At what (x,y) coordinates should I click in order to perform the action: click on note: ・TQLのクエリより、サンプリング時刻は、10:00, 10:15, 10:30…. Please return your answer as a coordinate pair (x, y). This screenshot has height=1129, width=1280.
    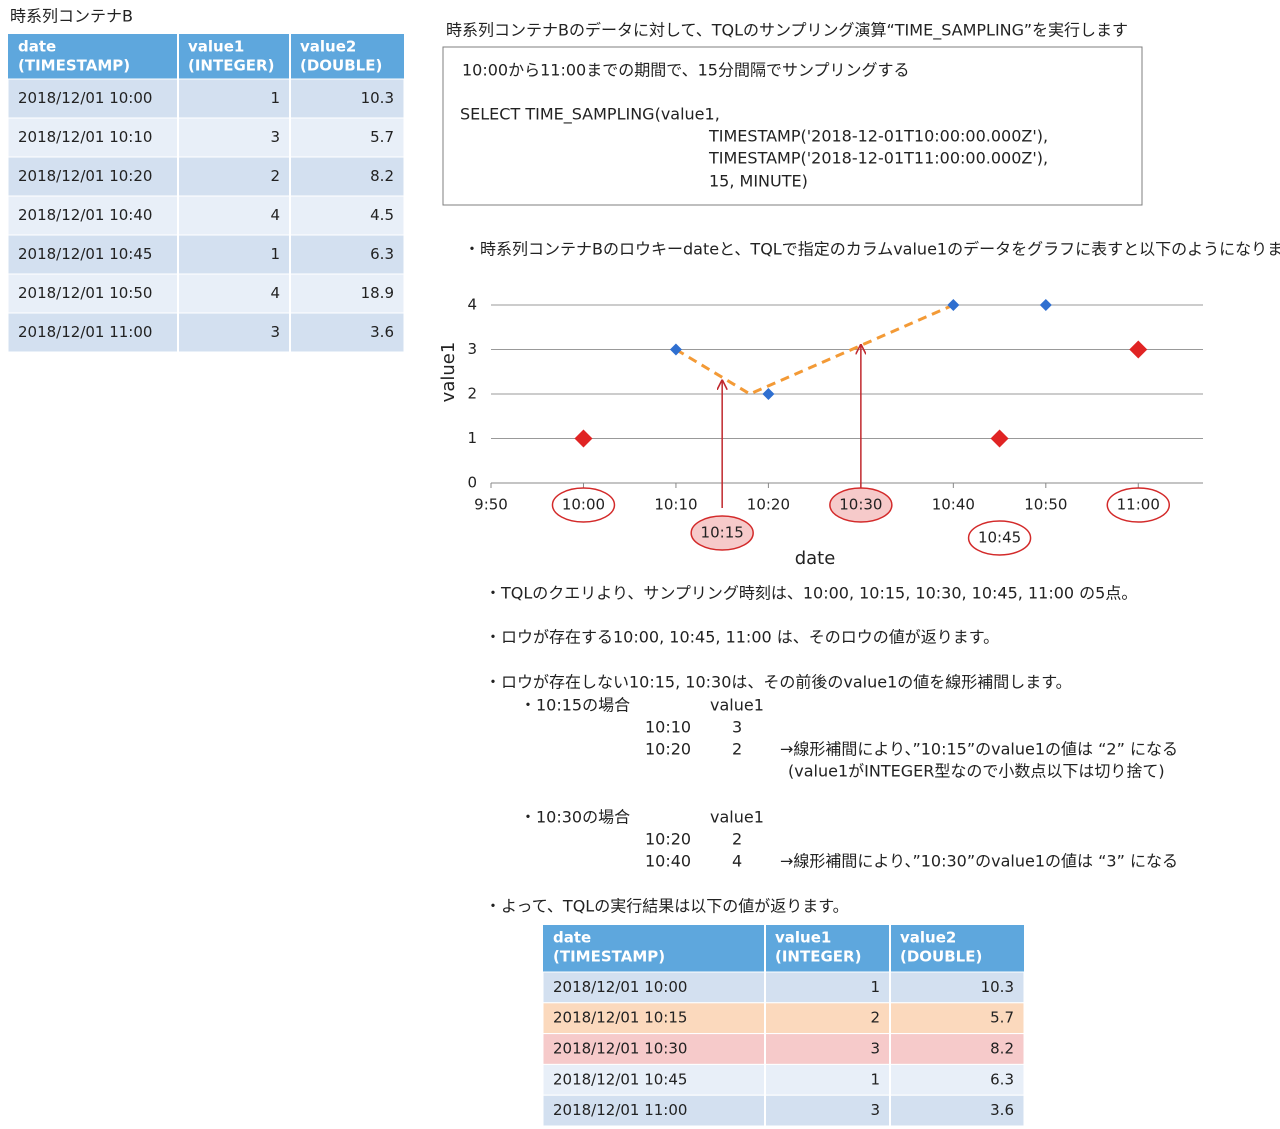
    Looking at the image, I should click on (811, 593).